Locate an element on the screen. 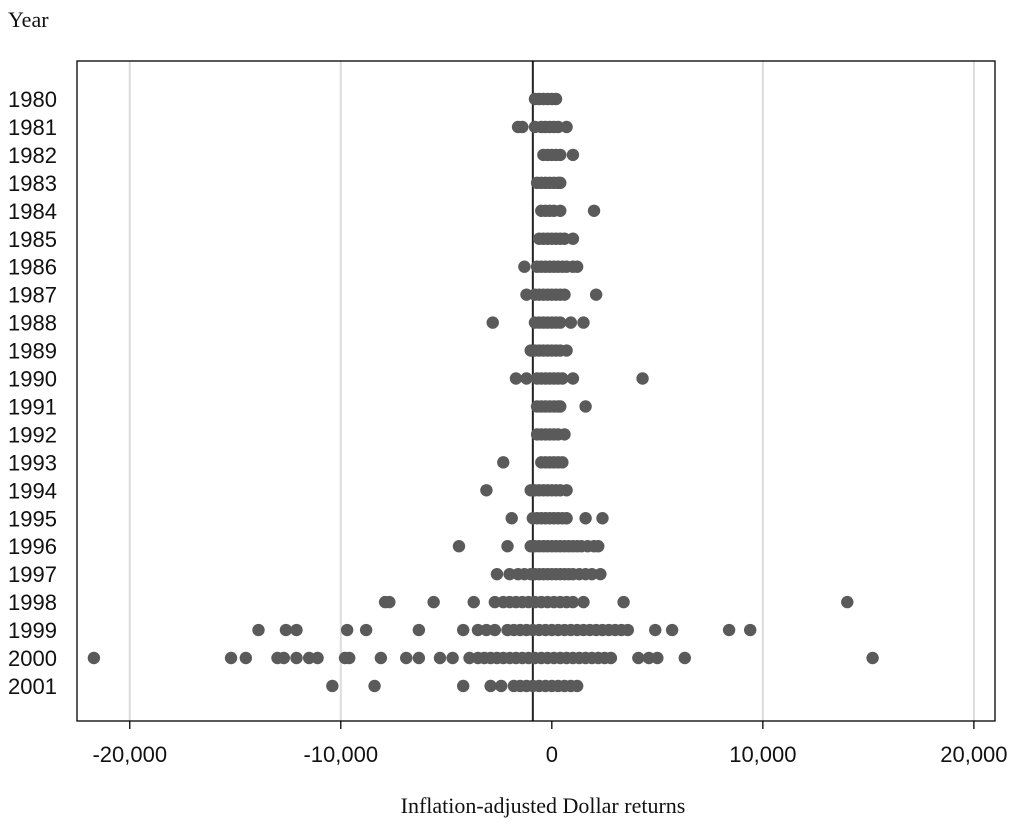 The image size is (1012, 834). y-axis-title: Year is located at coordinates (28, 19).